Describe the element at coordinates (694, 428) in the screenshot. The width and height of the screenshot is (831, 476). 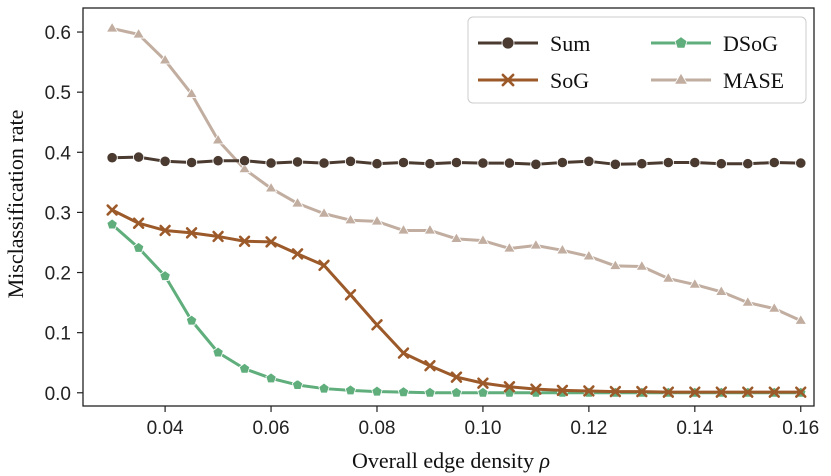
I see `x-tick-label: 0.14` at that location.